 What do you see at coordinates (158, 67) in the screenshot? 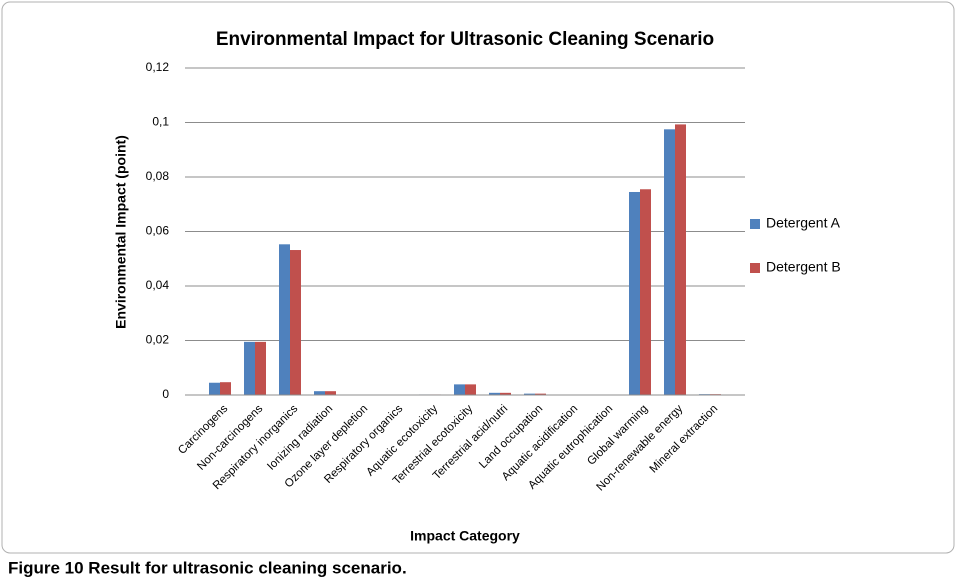
I see `y-tick-label: 0,12` at bounding box center [158, 67].